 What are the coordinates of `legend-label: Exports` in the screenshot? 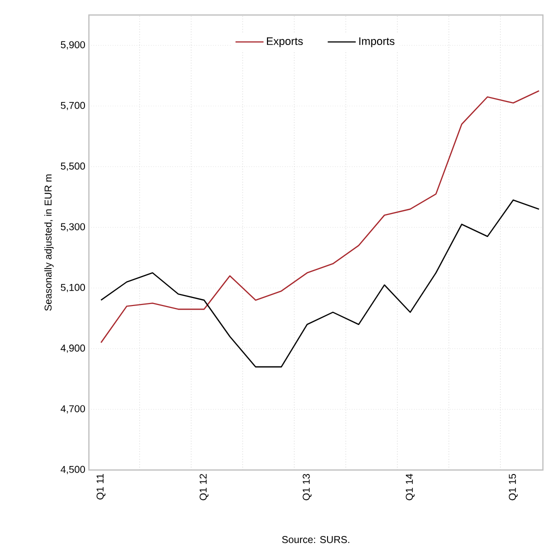 It's located at (284, 42).